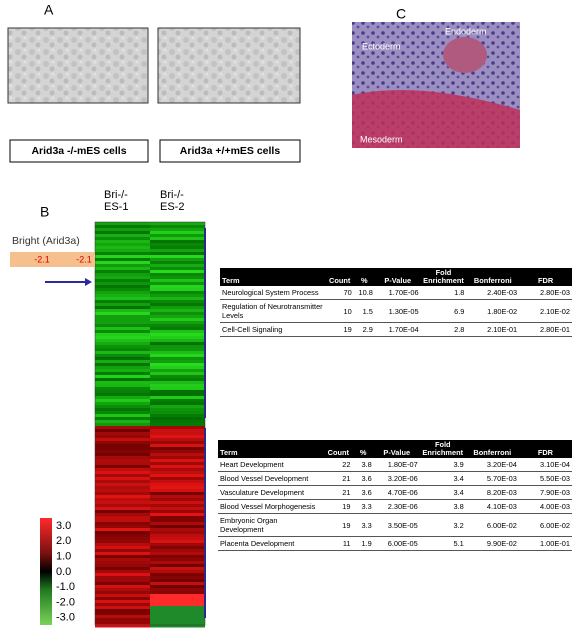 This screenshot has height=636, width=577. Describe the element at coordinates (116, 201) in the screenshot. I see `column-header: Bri-/- ES-1` at that location.